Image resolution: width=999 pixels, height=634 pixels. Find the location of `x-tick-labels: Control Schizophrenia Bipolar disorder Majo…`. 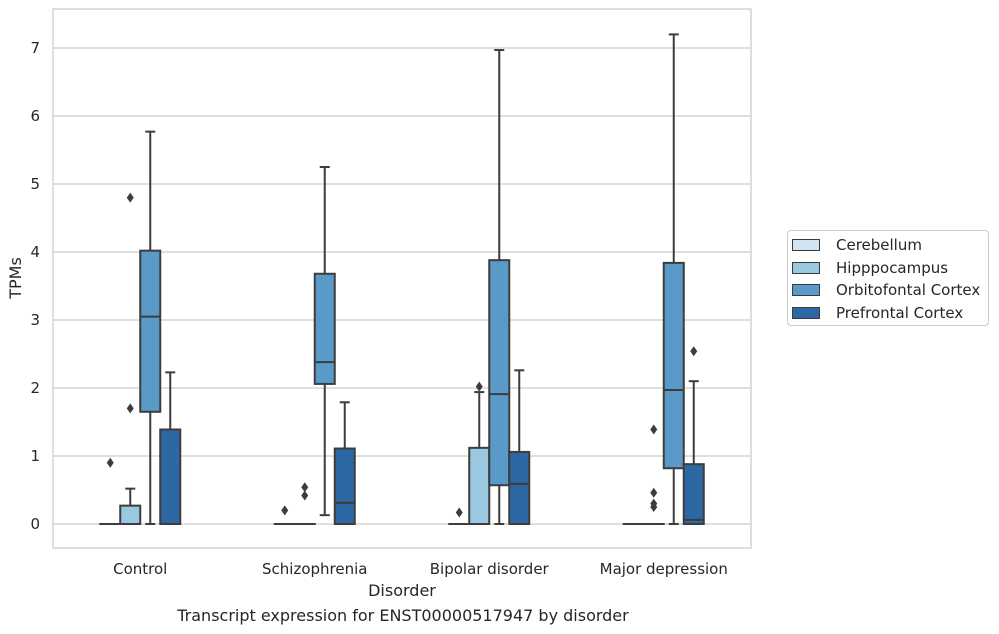

x-tick-labels: Control Schizophrenia Bipolar disorder Majo… is located at coordinates (420, 569).